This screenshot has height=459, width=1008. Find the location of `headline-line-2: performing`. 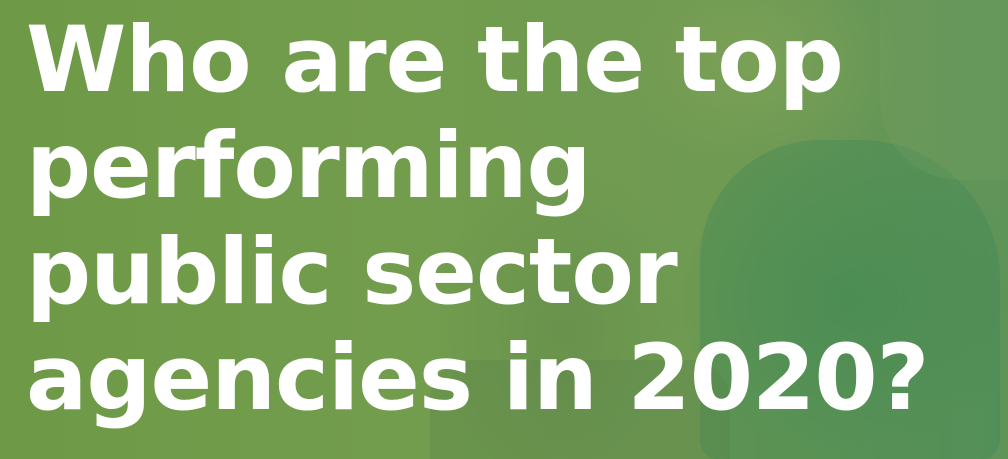

headline-line-2: performing is located at coordinates (309, 166).